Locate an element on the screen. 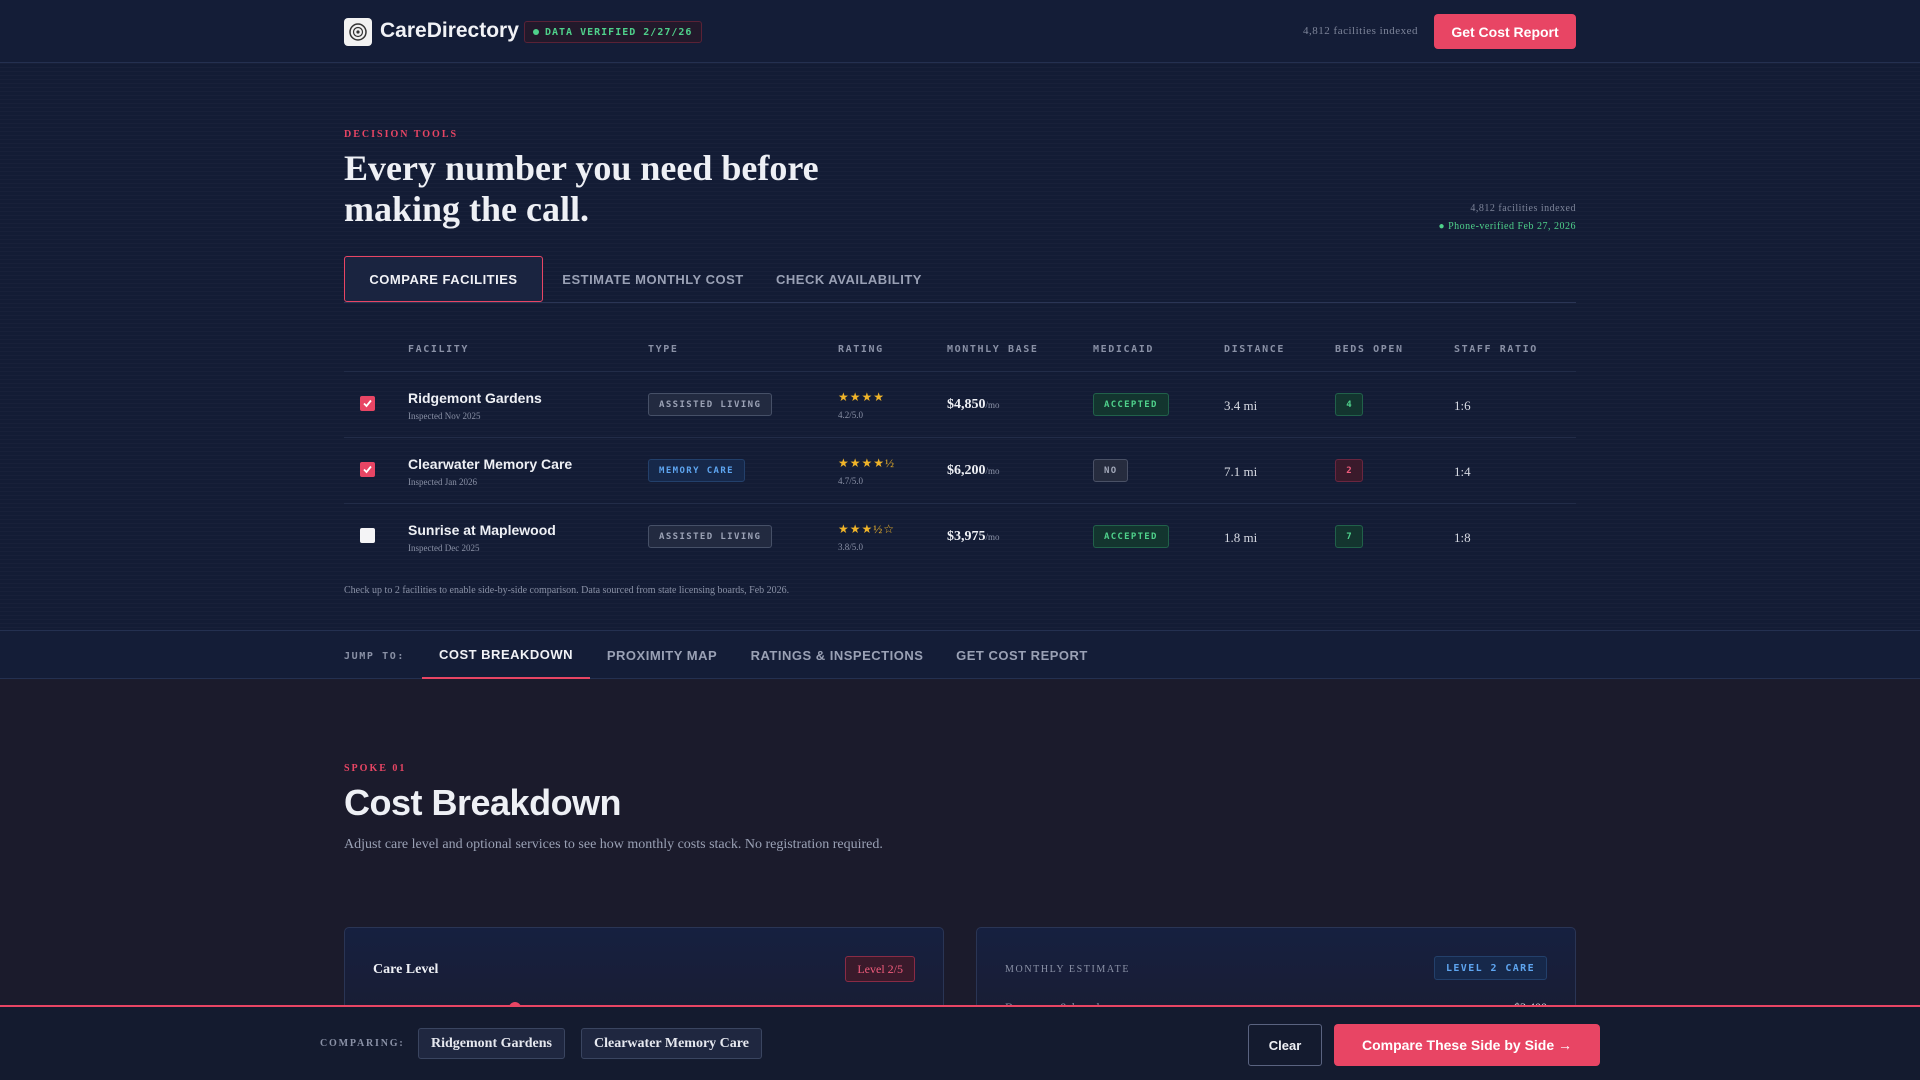  phone-verified-status: ● Phone-verified Feb 27, 2026 is located at coordinates (1507, 227).